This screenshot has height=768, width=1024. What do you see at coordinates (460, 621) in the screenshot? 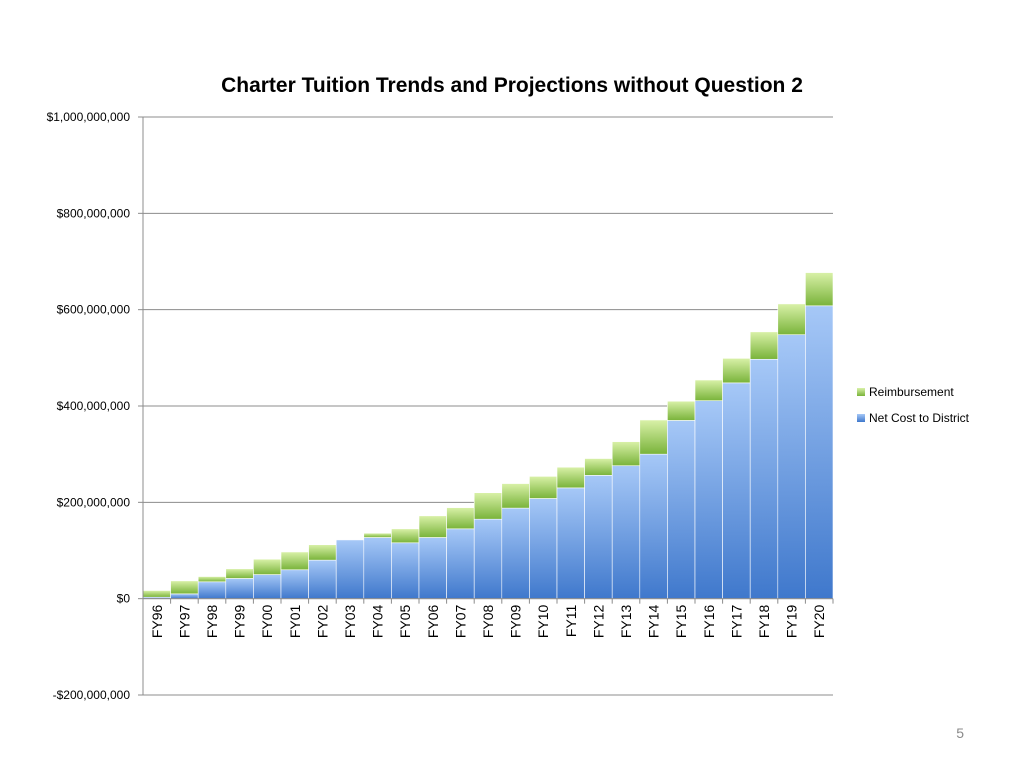
I see `x-tick-label: FY07` at bounding box center [460, 621].